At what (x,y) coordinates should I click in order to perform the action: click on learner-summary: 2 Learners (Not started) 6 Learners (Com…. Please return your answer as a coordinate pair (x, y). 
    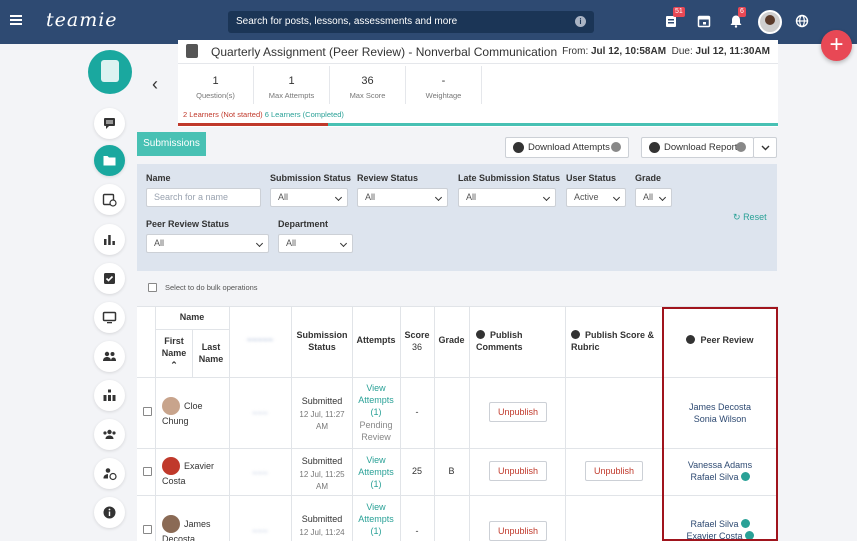
    Looking at the image, I should click on (263, 114).